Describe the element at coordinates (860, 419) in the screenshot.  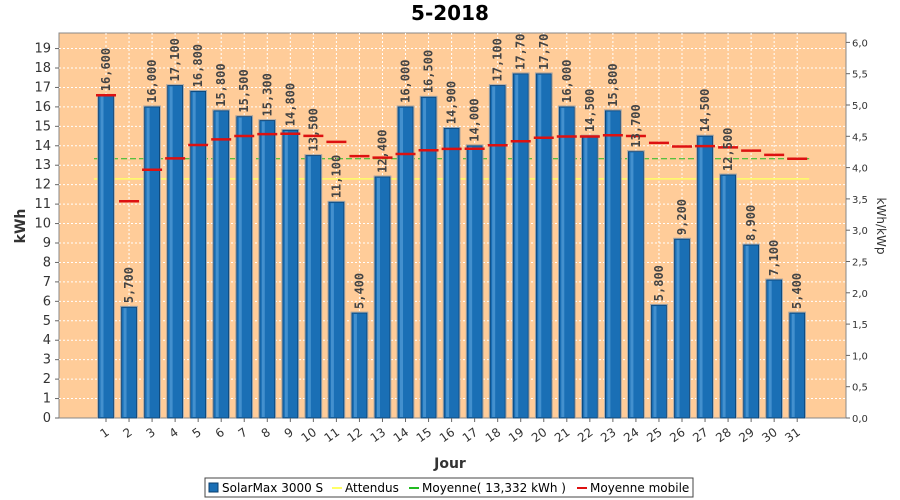
I see `y-right-tick-label: 0,0` at that location.